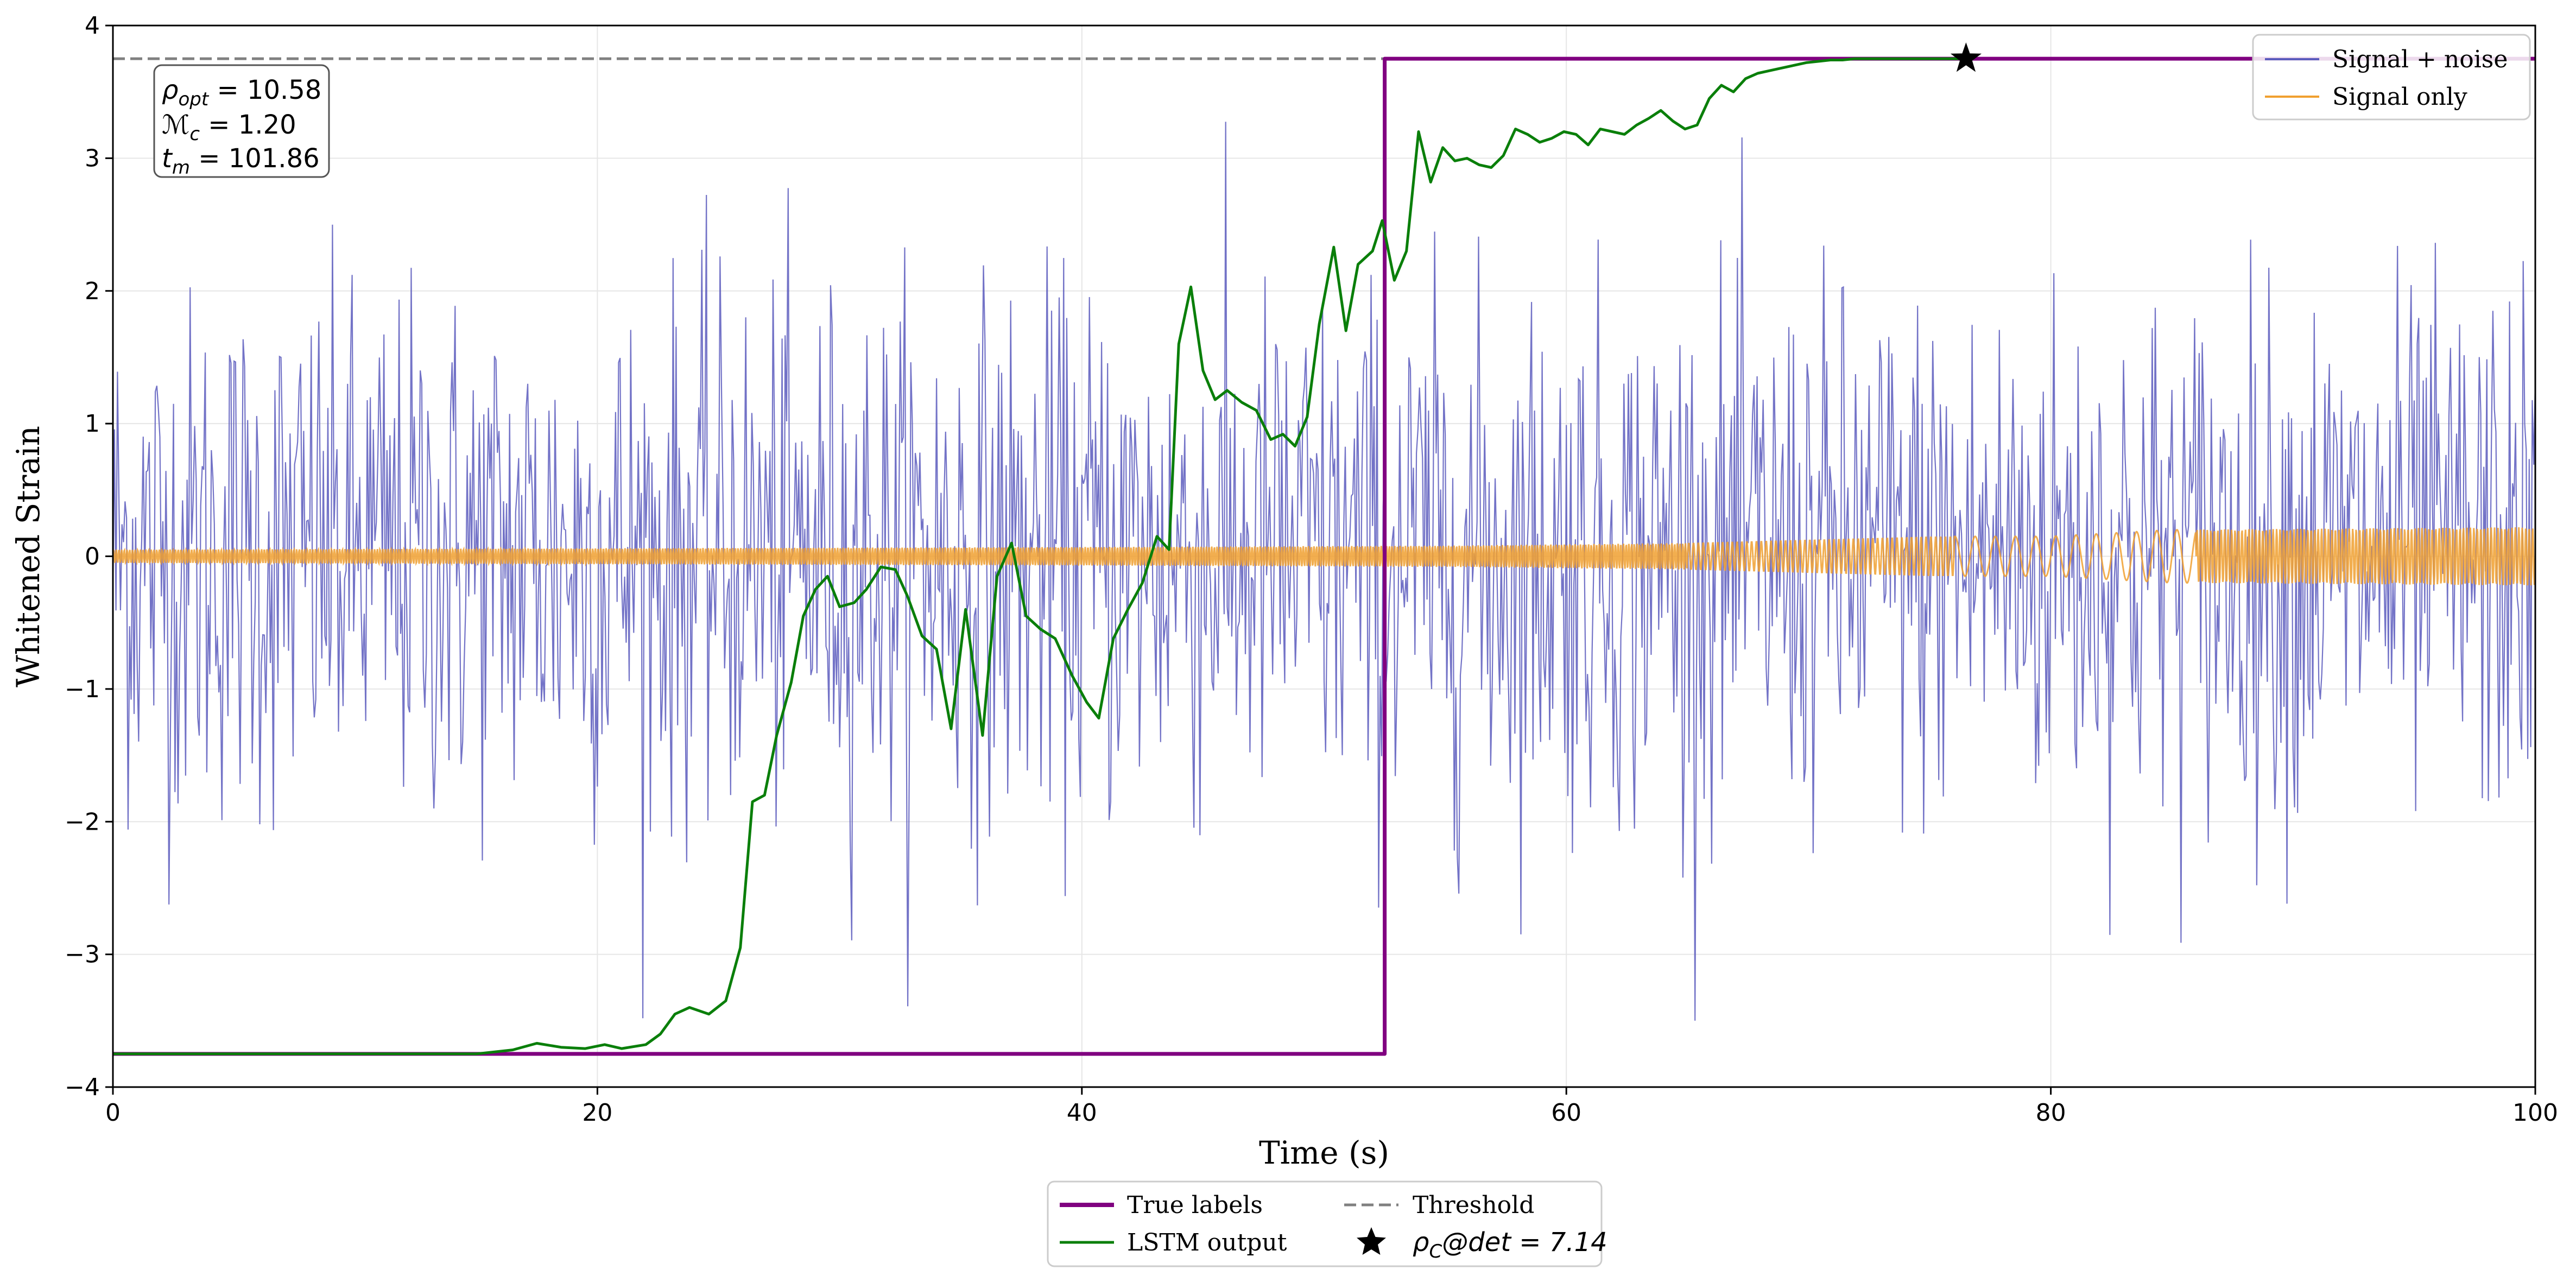  Describe the element at coordinates (92, 424) in the screenshot. I see `y-tick-label: 1` at that location.